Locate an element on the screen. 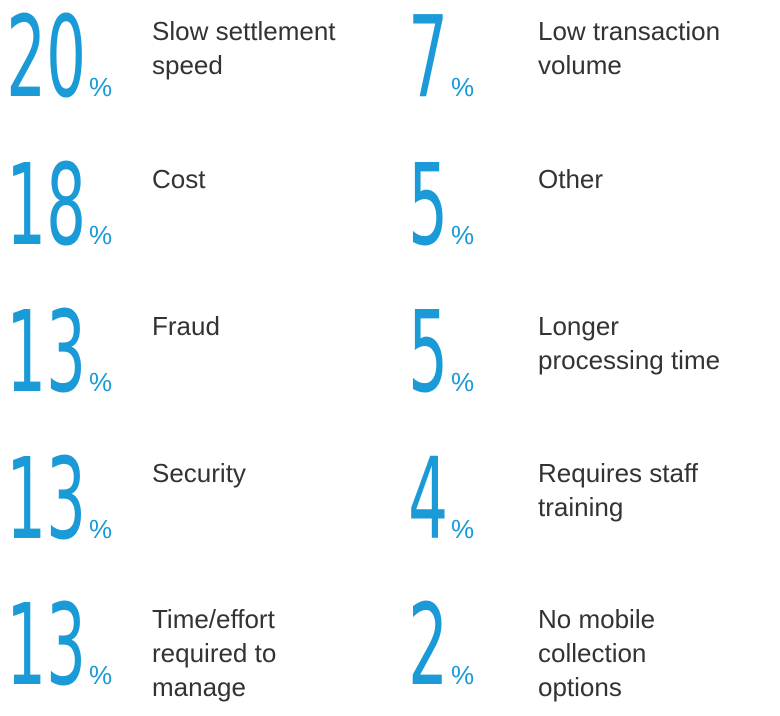 The width and height of the screenshot is (780, 716). stat-item: 7 % Low transaction volume is located at coordinates (564, 61).